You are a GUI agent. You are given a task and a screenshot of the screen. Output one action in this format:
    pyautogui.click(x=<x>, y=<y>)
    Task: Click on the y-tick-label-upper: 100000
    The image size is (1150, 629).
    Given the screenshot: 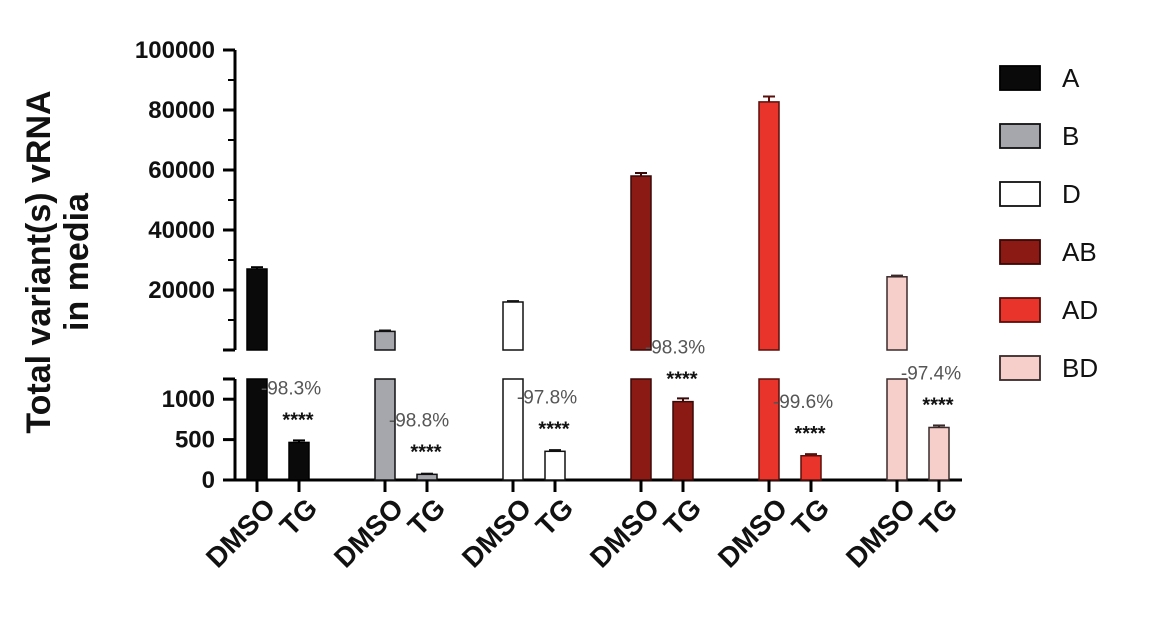 What is the action you would take?
    pyautogui.click(x=175, y=50)
    